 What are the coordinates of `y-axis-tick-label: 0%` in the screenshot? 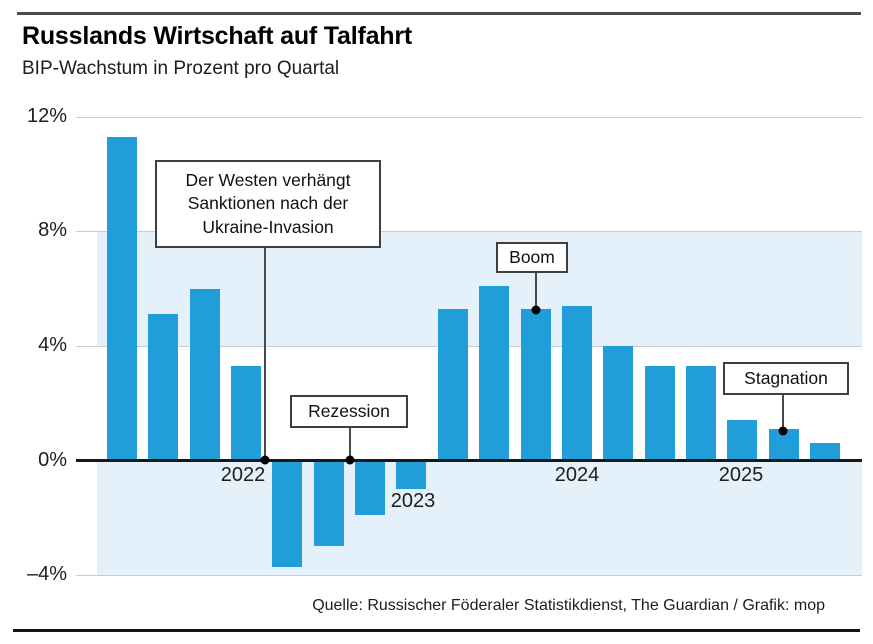 It's located at (52, 459).